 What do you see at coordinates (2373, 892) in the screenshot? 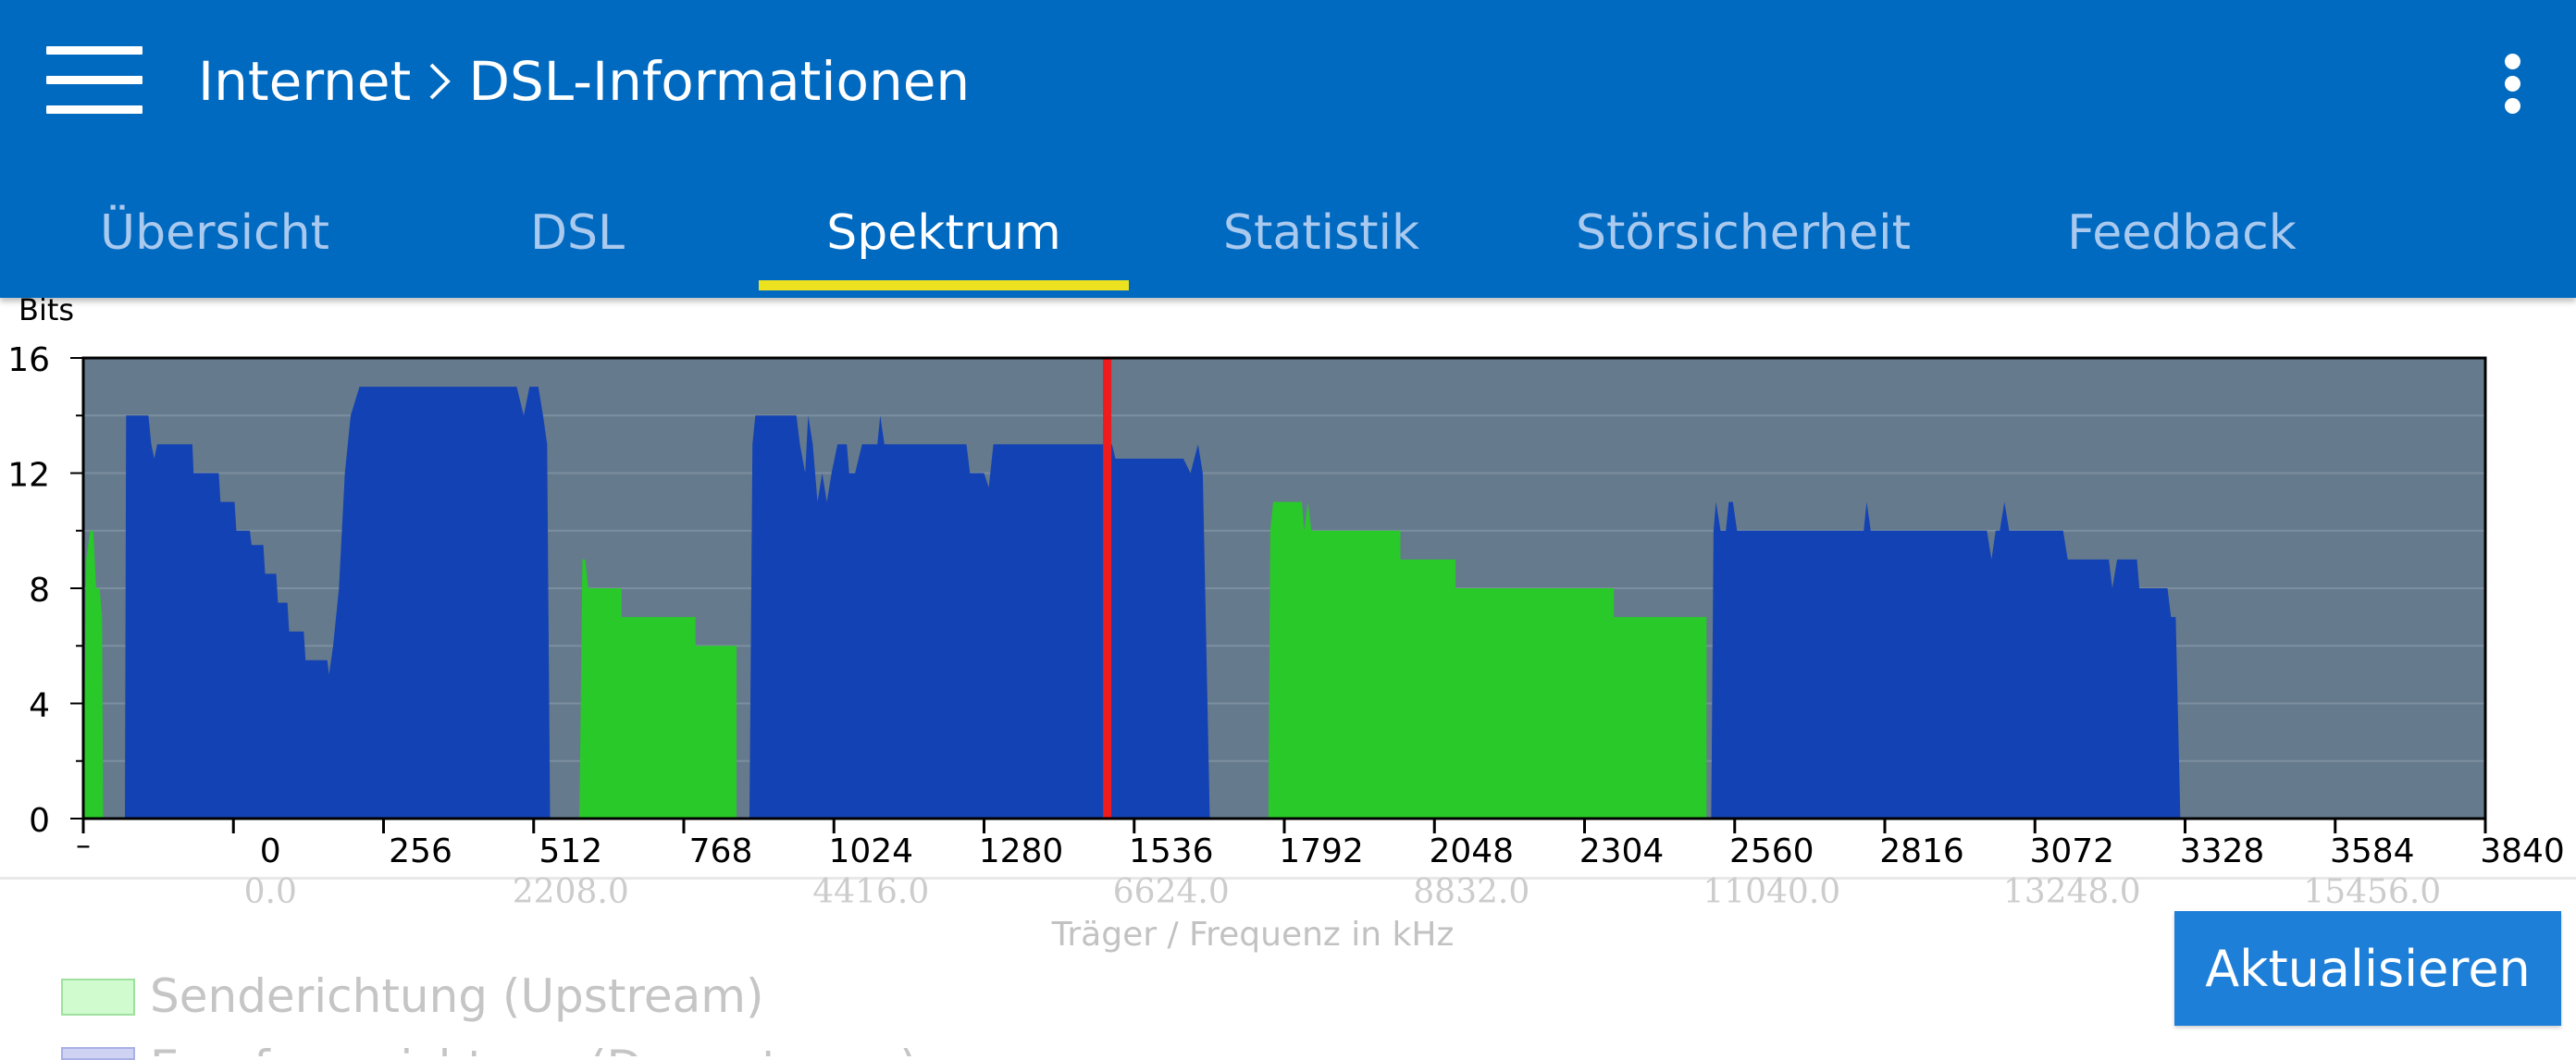
I see `x-secondary-tick-label: 15456.0` at bounding box center [2373, 892].